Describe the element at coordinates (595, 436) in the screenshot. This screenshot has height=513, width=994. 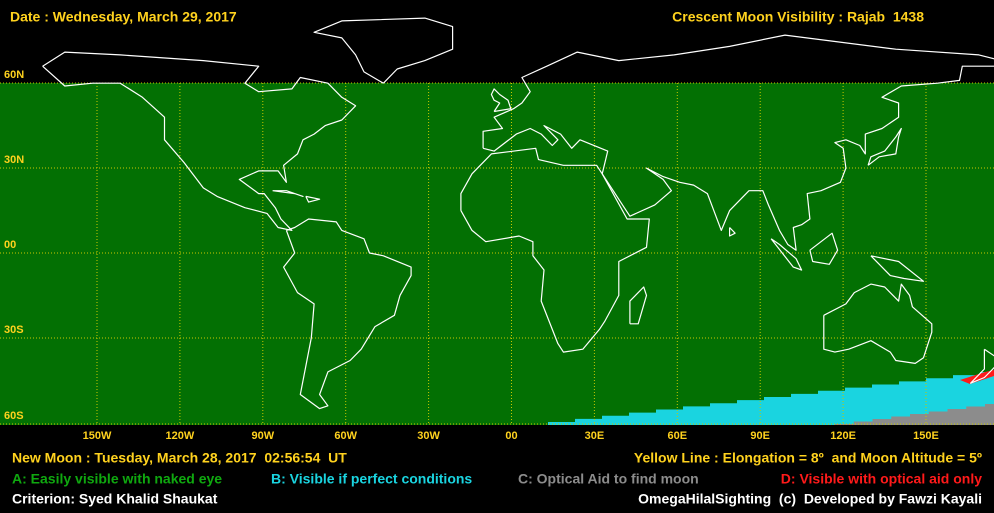
I see `longitude-label: 30E` at that location.